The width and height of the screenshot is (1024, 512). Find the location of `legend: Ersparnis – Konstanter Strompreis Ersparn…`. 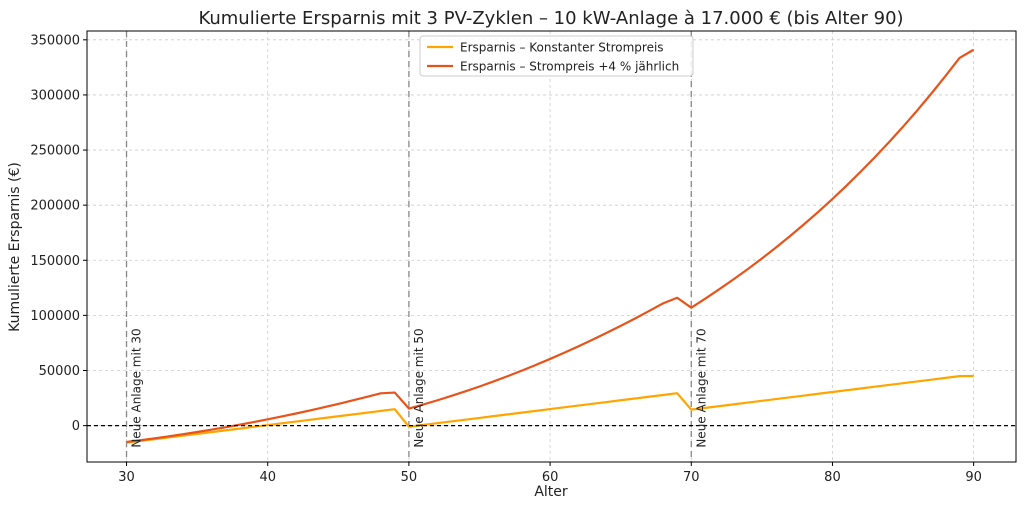

legend: Ersparnis – Konstanter Strompreis Ersparn… is located at coordinates (556, 56).